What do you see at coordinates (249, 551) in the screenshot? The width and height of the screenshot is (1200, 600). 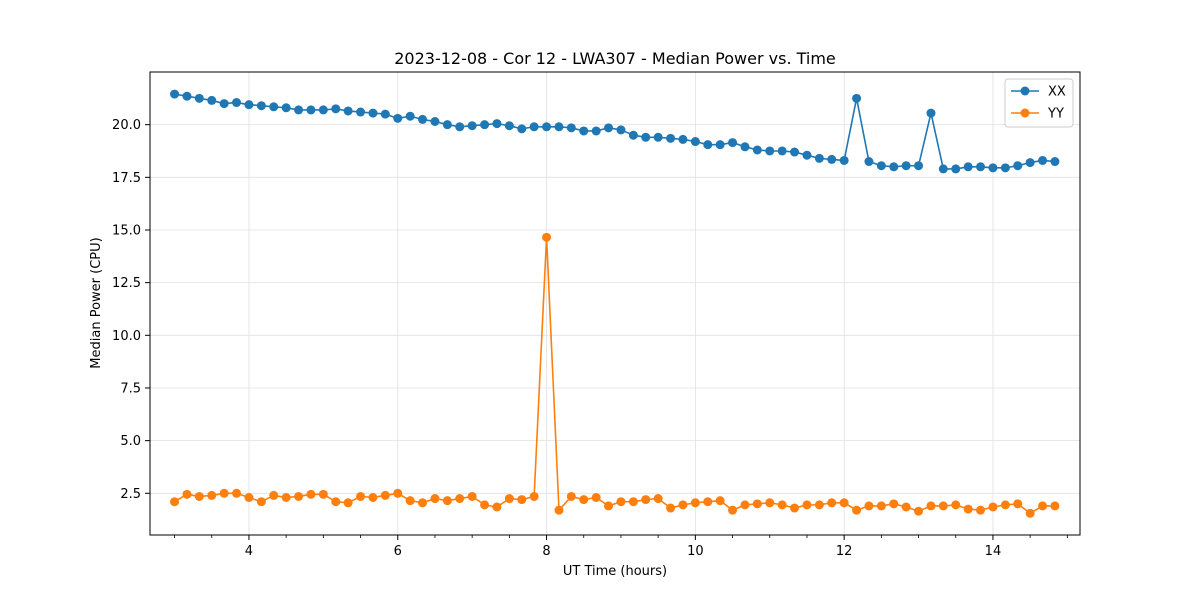 I see `x-tick-label: 4` at bounding box center [249, 551].